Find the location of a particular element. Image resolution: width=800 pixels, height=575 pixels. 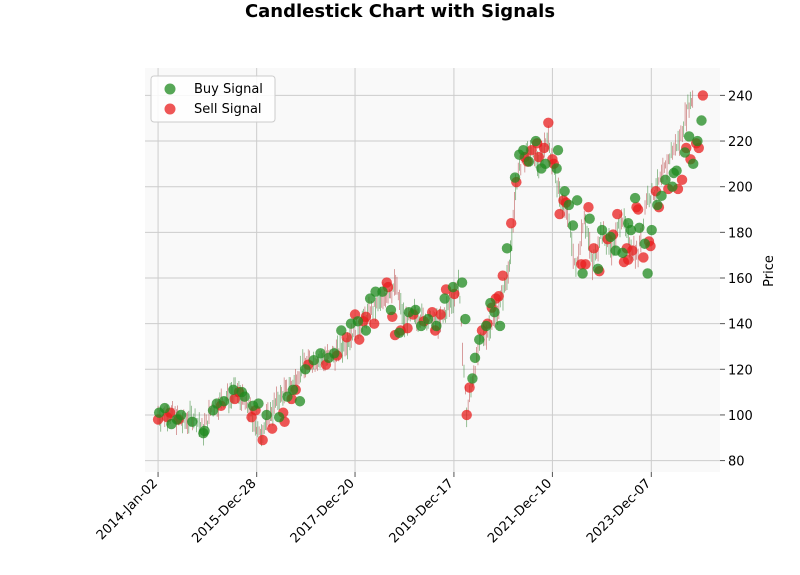

x-tick-label: 2017-Dec-20 is located at coordinates (323, 511).